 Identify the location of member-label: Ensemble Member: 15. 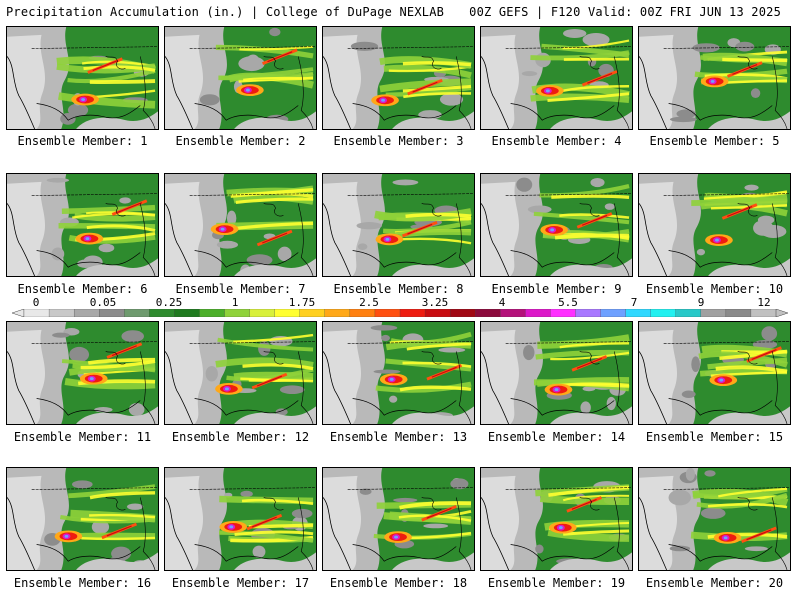
(714, 437).